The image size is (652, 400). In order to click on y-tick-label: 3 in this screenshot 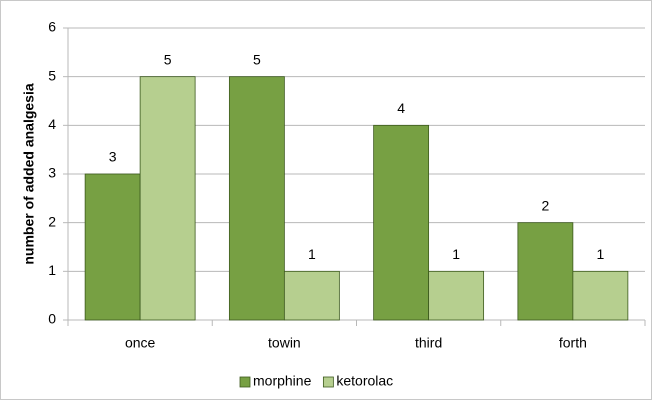, I will do `click(52, 173)`.